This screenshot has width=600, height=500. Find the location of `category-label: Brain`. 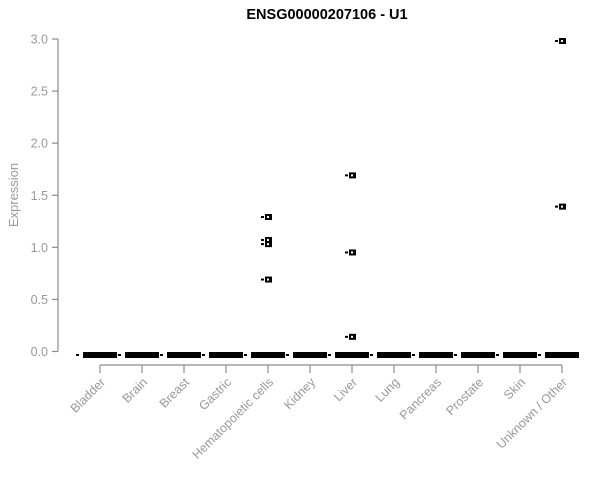

category-label: Brain is located at coordinates (135, 390).